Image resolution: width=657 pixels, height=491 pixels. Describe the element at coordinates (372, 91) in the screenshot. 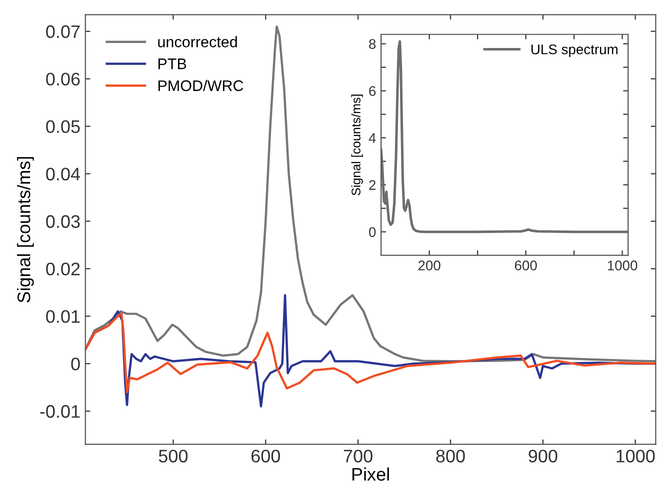

I see `y-tick-label: 6` at that location.